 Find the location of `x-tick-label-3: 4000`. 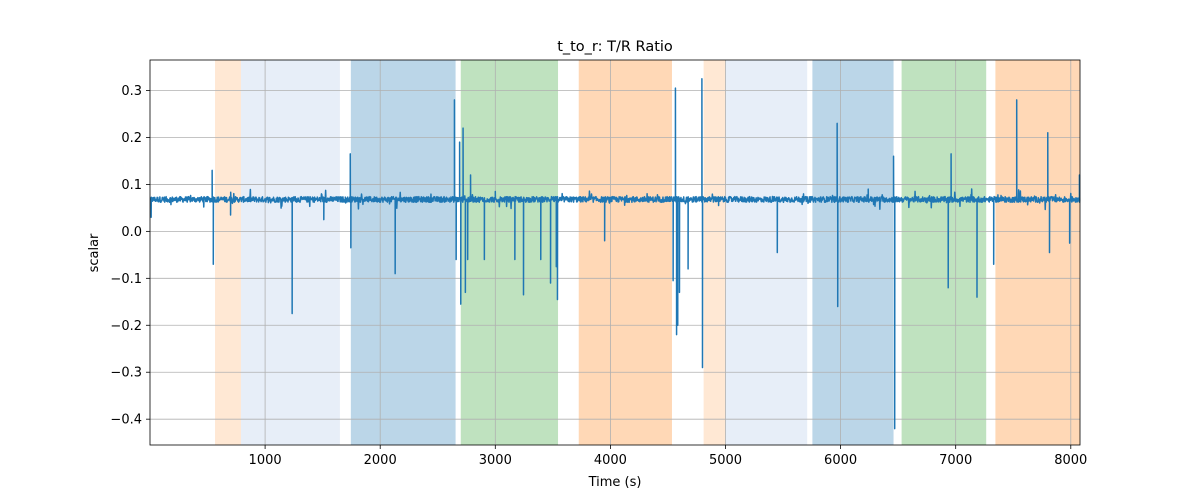

x-tick-label-3: 4000 is located at coordinates (610, 460).